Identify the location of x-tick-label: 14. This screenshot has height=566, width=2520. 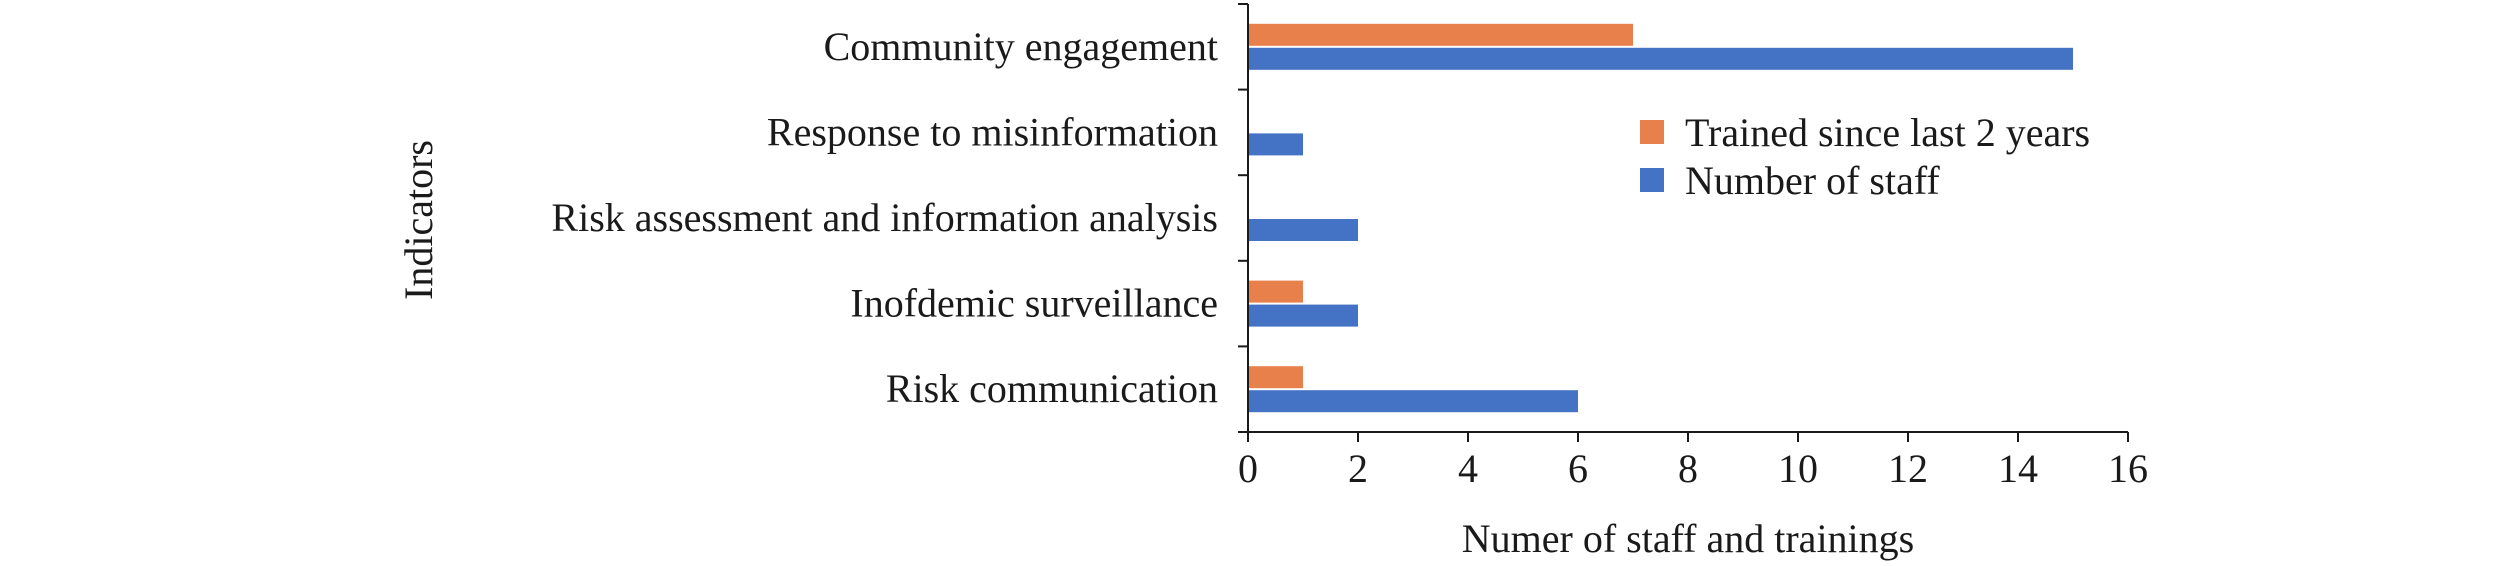
(2018, 468).